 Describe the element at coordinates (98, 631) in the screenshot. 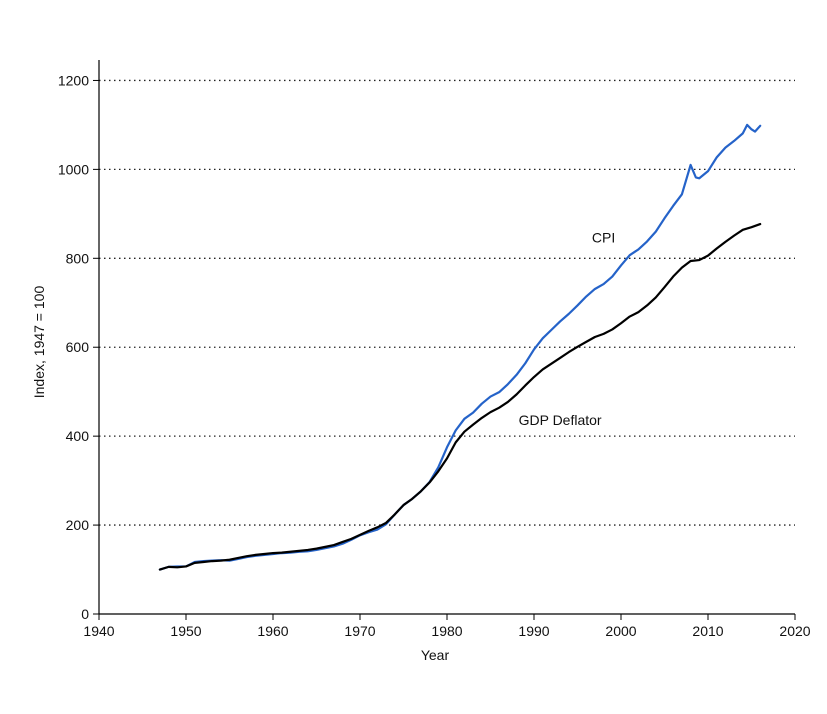

I see `x-tick-label: 1940` at that location.